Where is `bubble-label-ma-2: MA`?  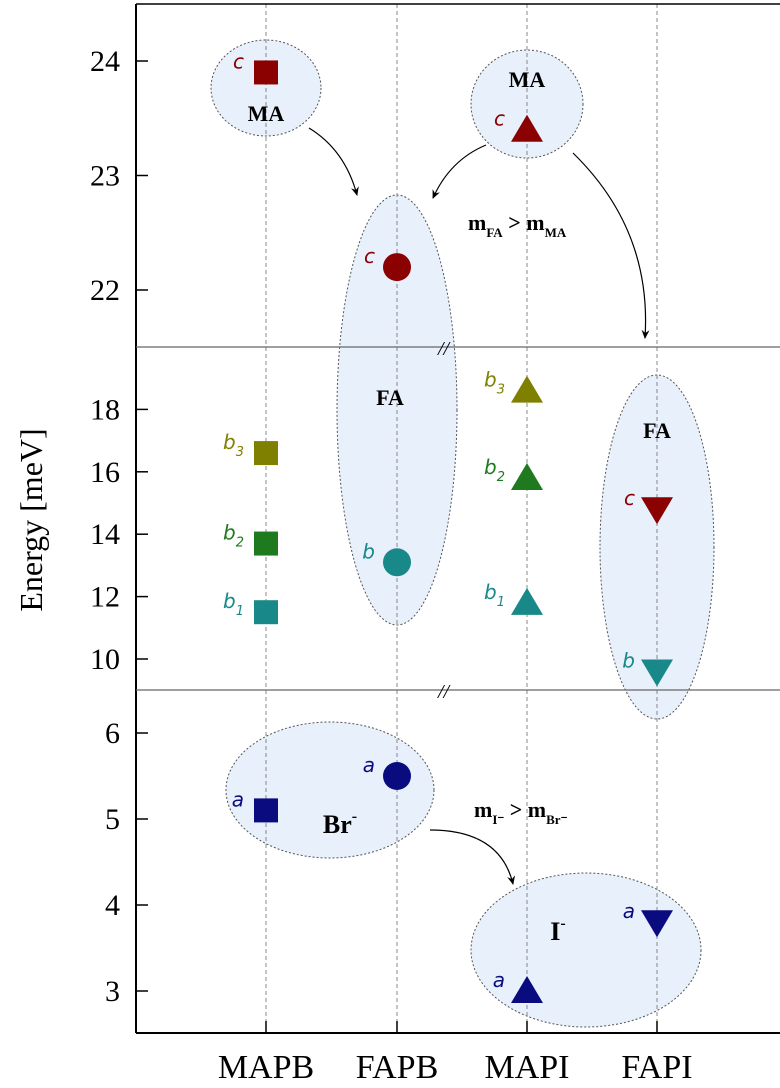 bubble-label-ma-2: MA is located at coordinates (527, 79).